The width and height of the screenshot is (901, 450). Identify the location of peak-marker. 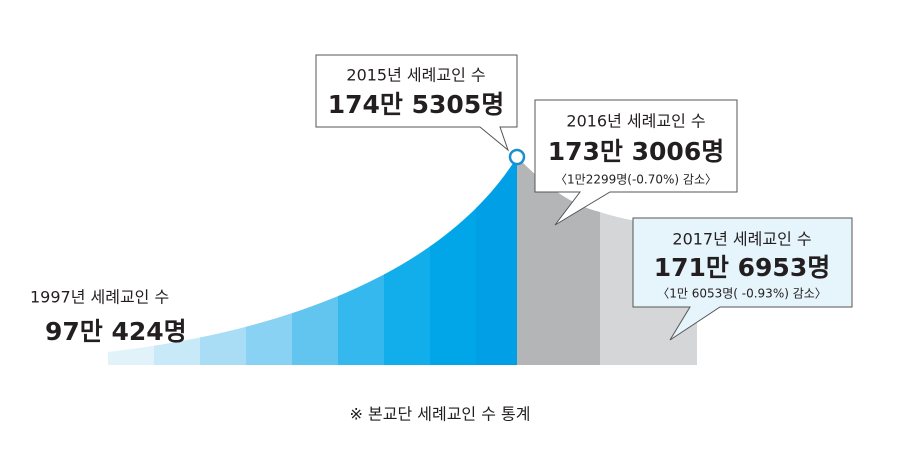
(517, 157).